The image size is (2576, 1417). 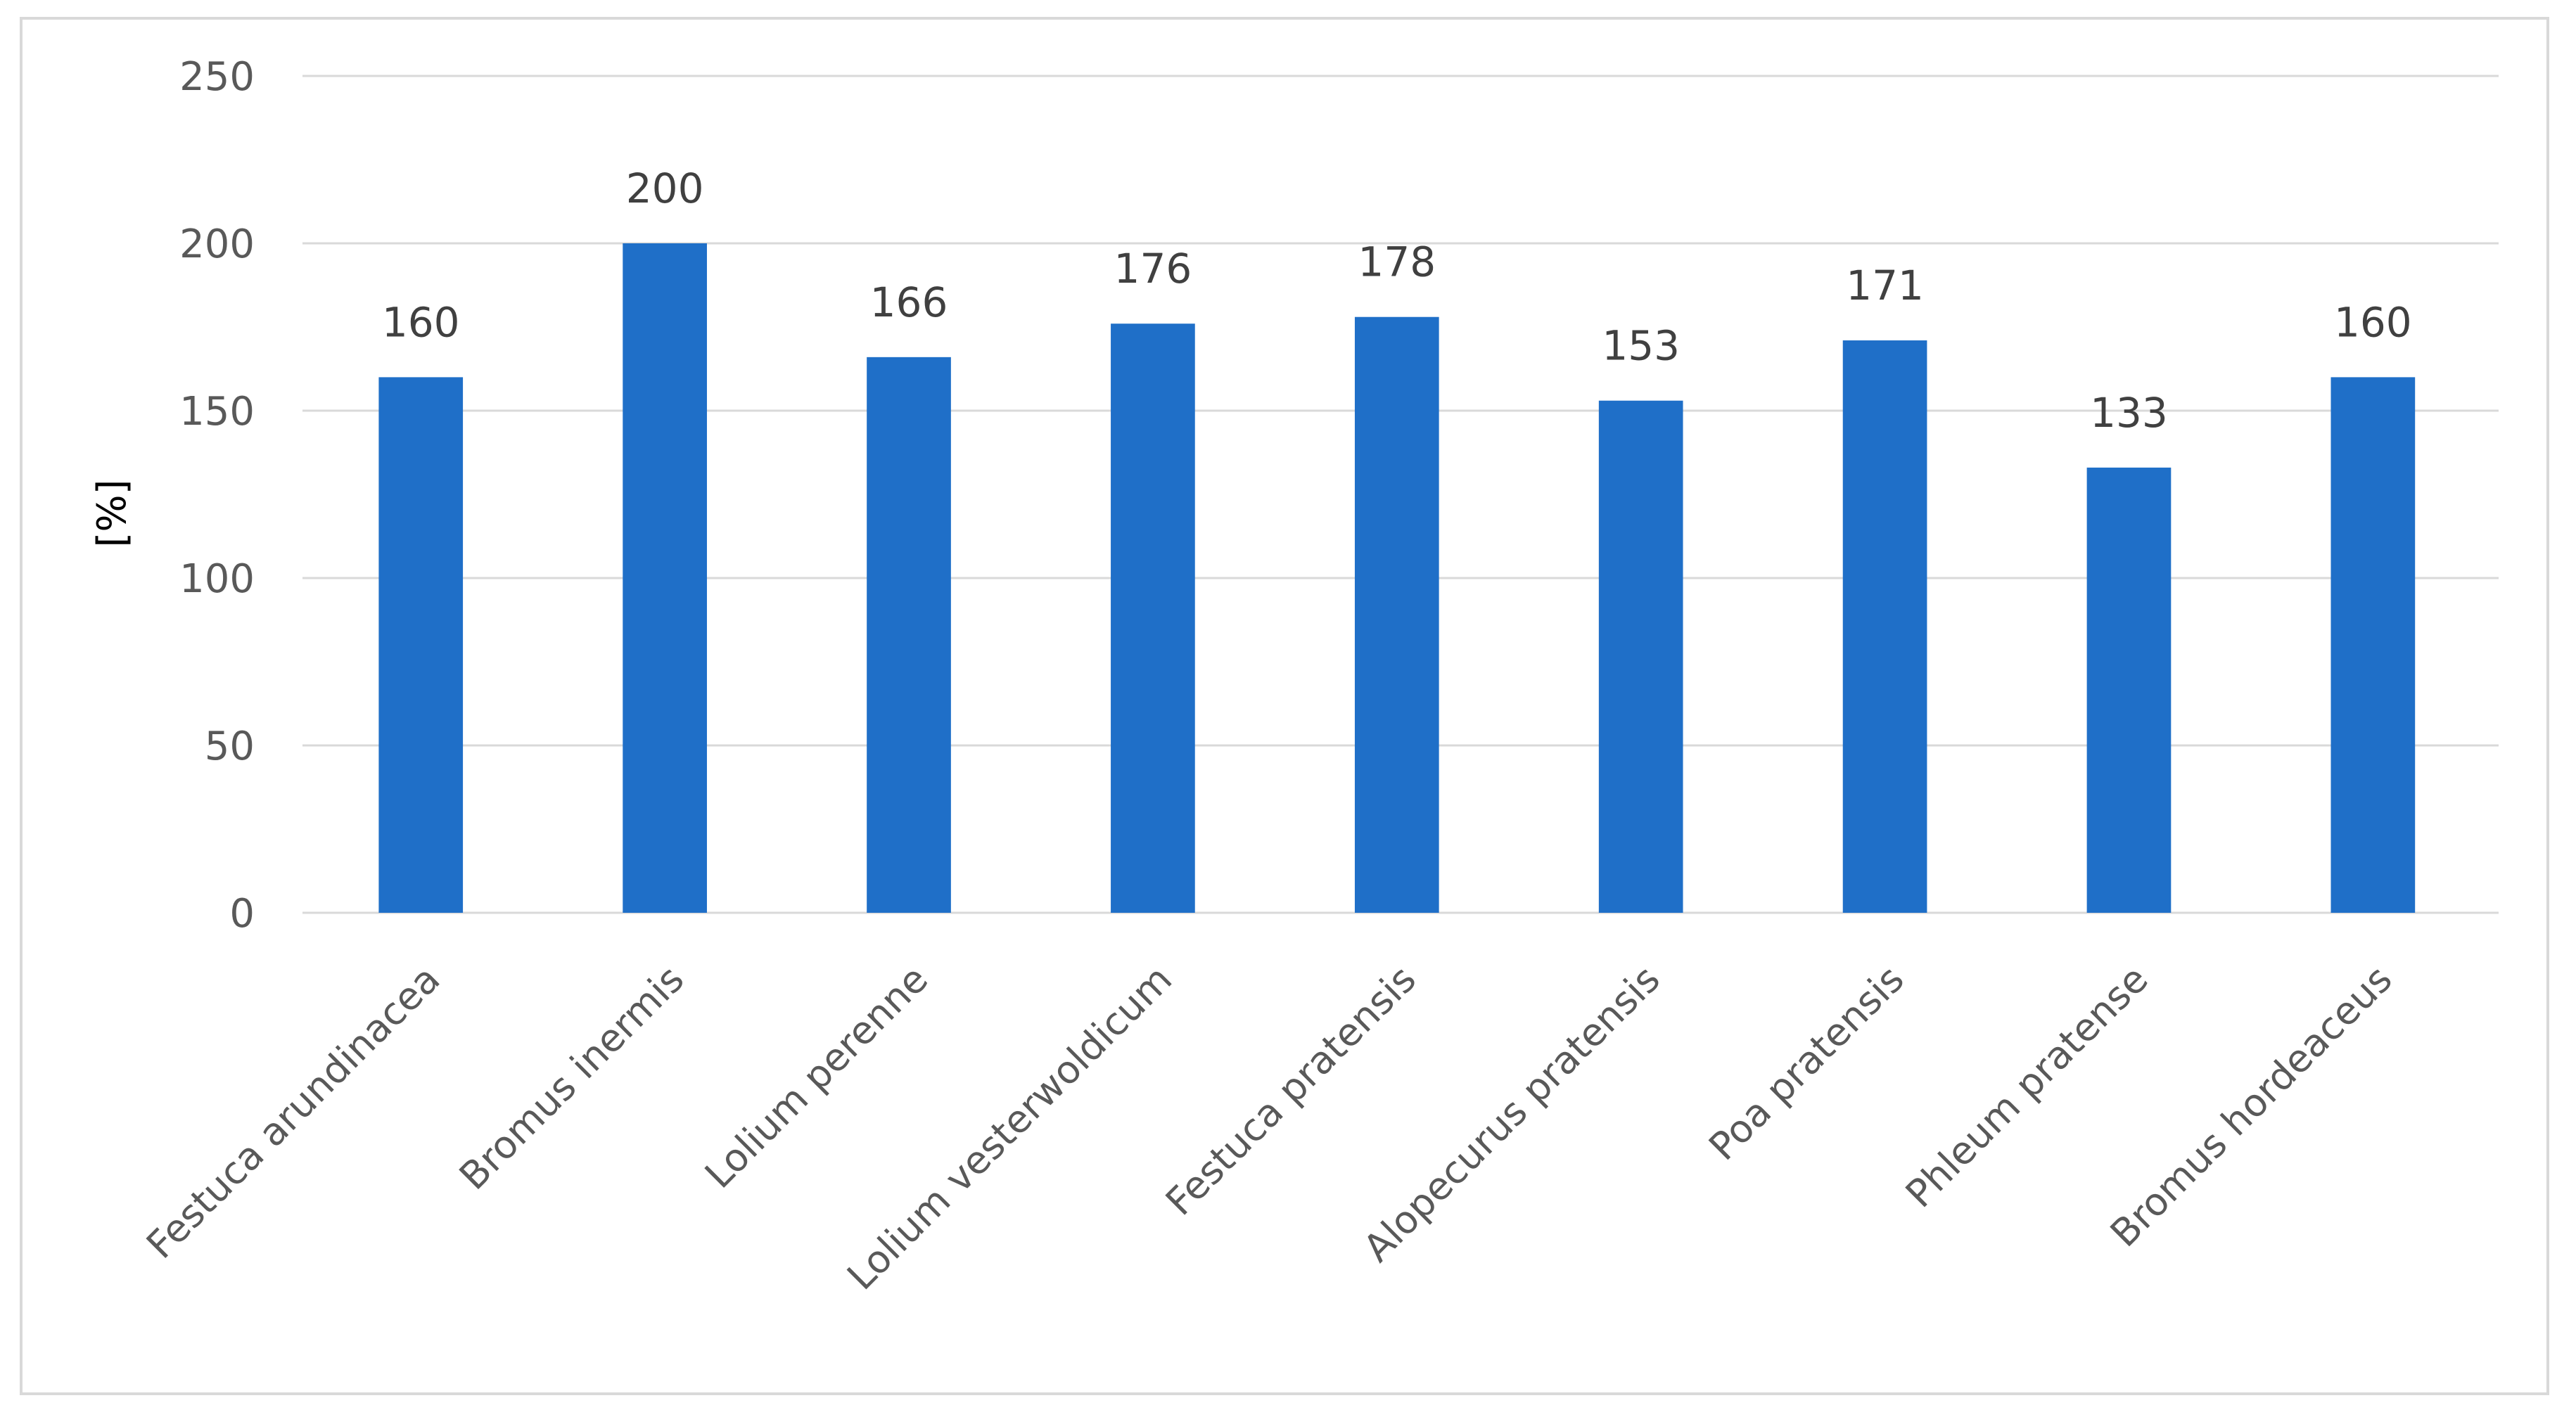 I want to click on data-label: 133, so click(x=2129, y=413).